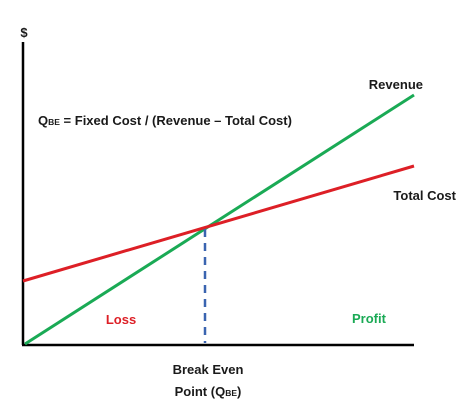 Image resolution: width=472 pixels, height=415 pixels. Describe the element at coordinates (24, 32) in the screenshot. I see `y-axis-symbol: $` at that location.